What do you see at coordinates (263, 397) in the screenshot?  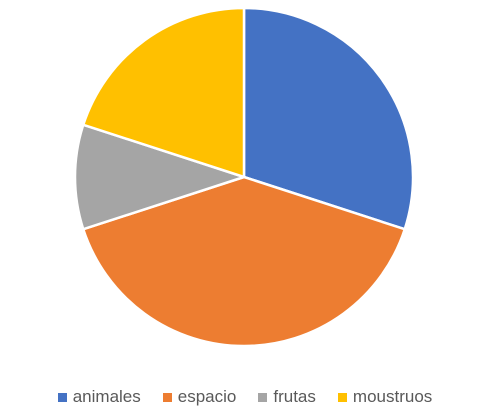 I see `legend-swatch-frutas` at bounding box center [263, 397].